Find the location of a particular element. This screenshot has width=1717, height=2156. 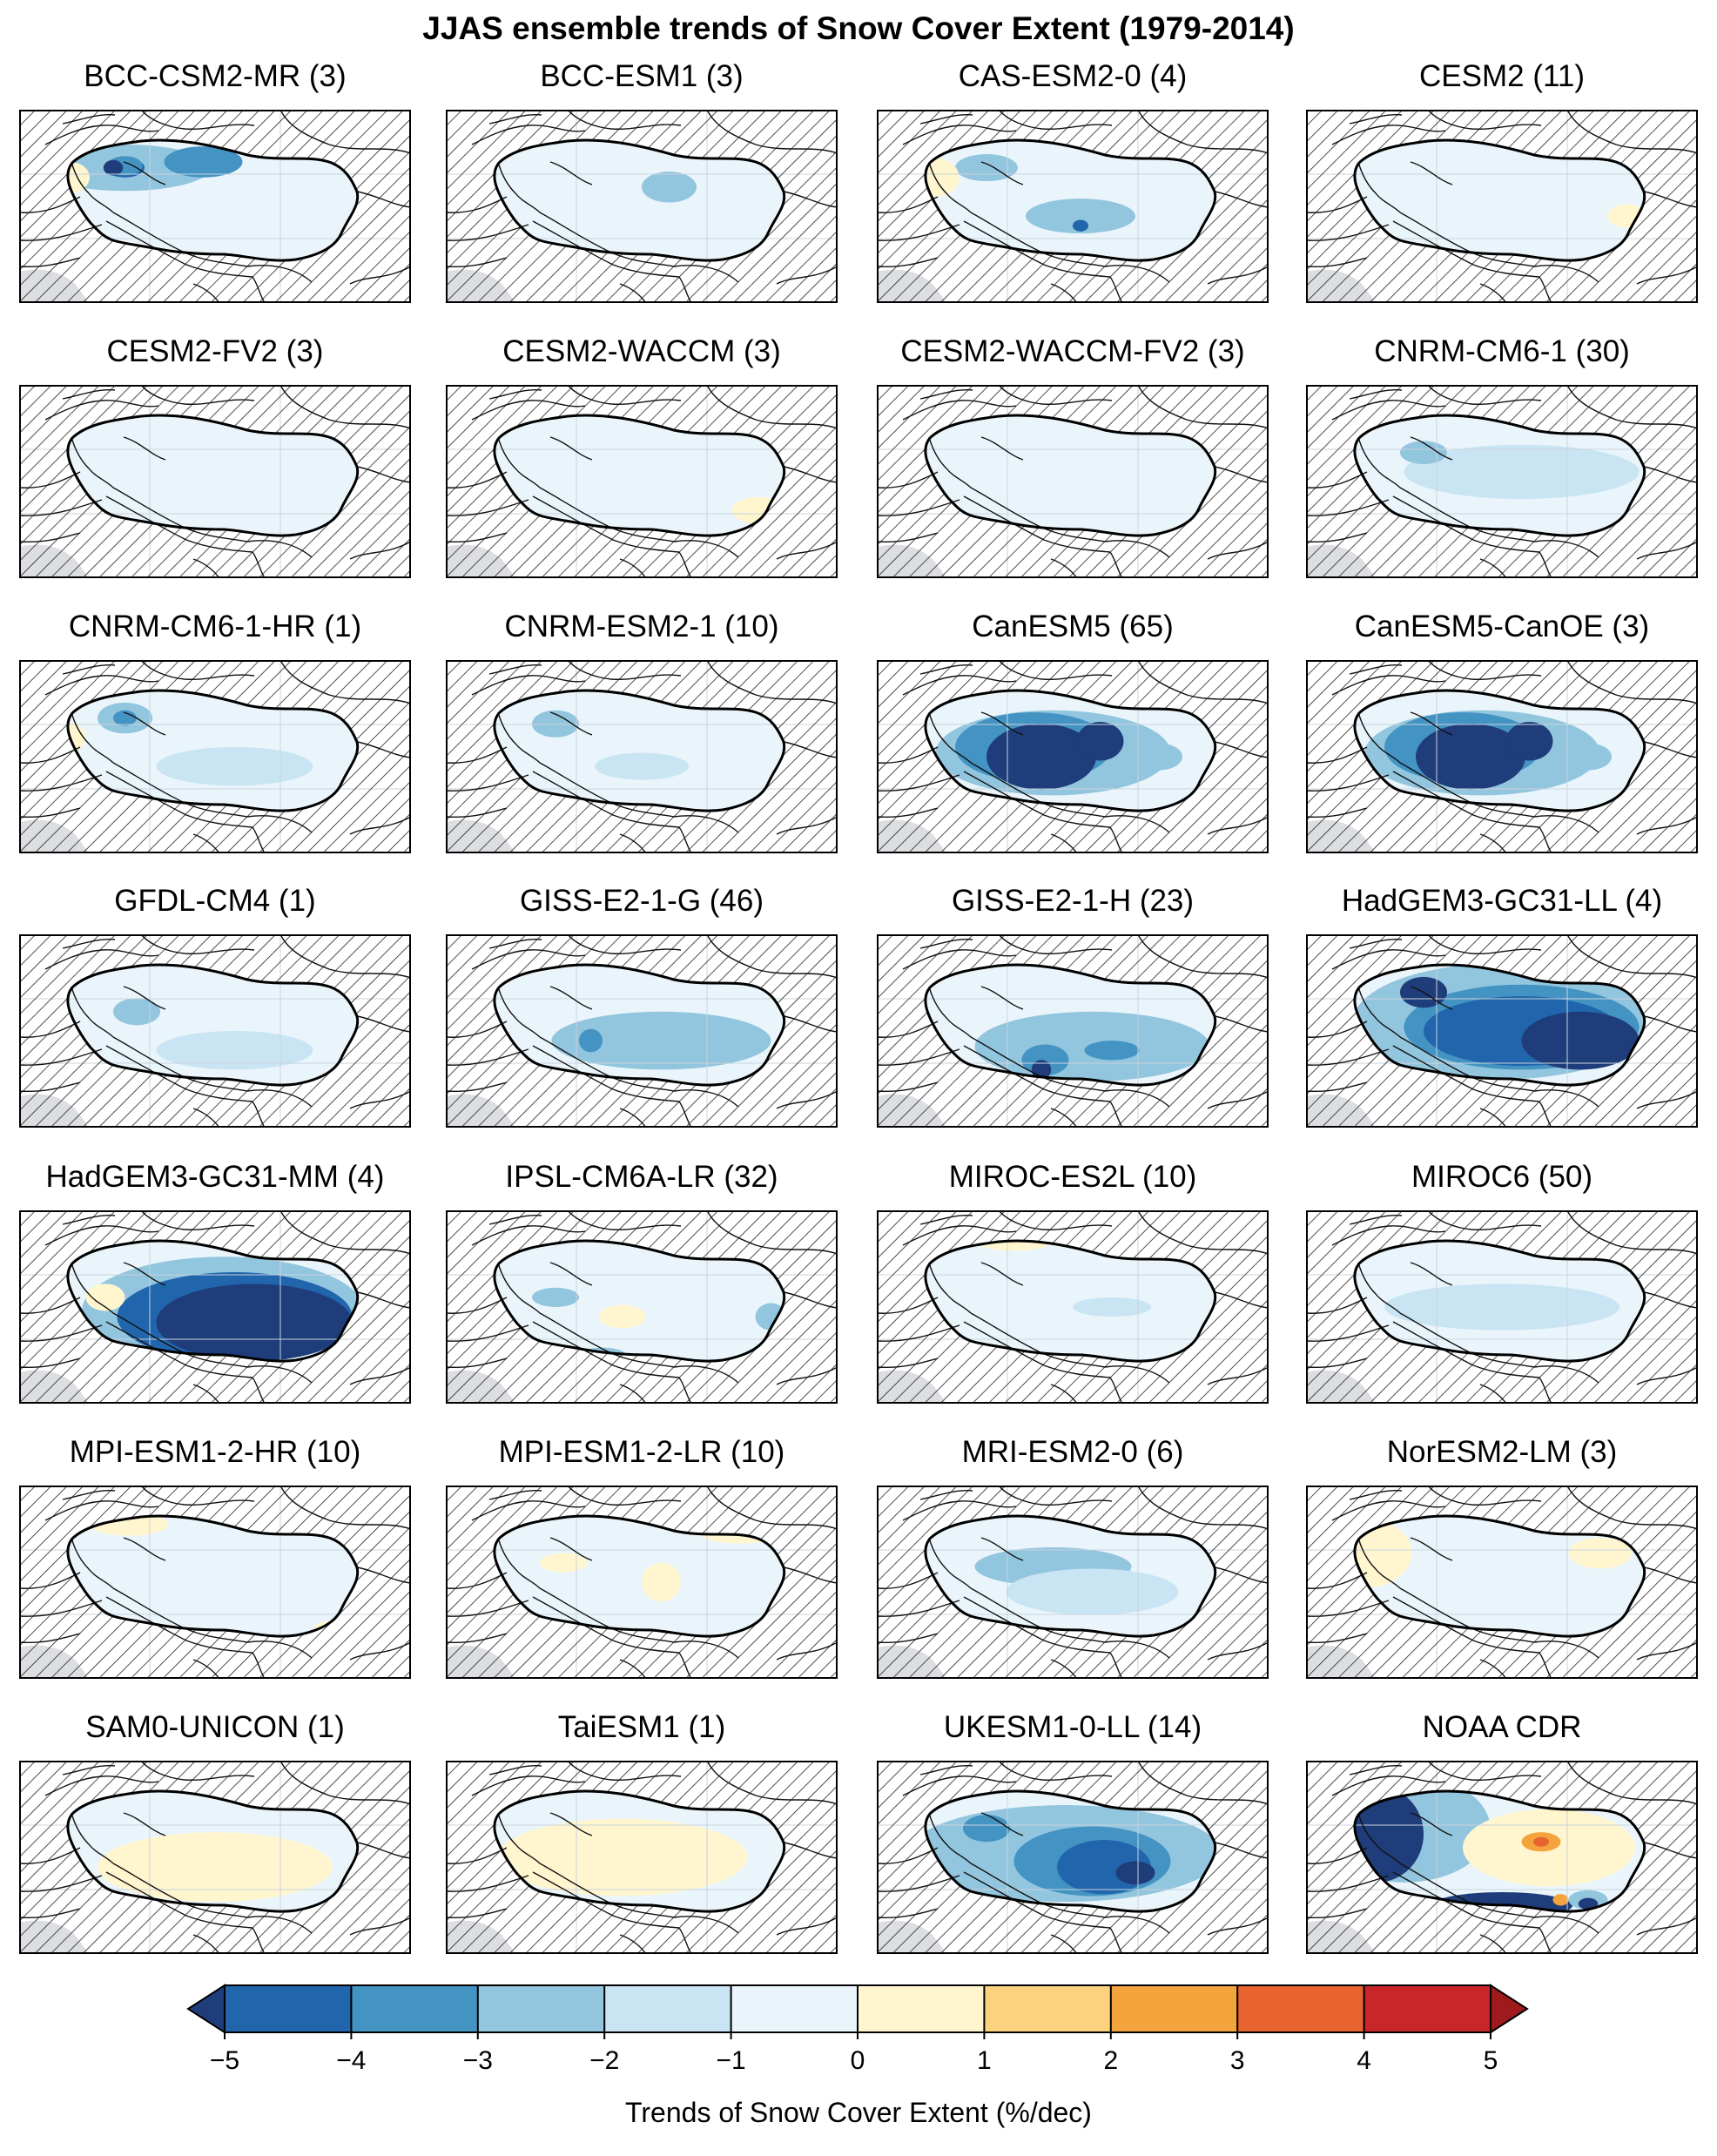

colorbar-tick-label: −3 is located at coordinates (478, 2060).